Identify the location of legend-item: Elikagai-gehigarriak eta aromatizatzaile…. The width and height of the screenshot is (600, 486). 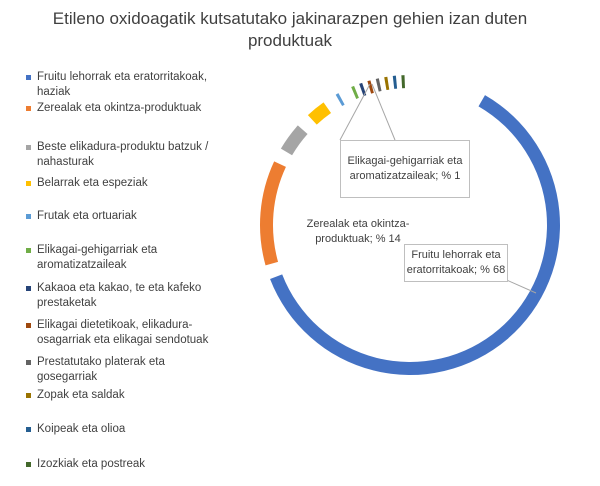
(128, 258).